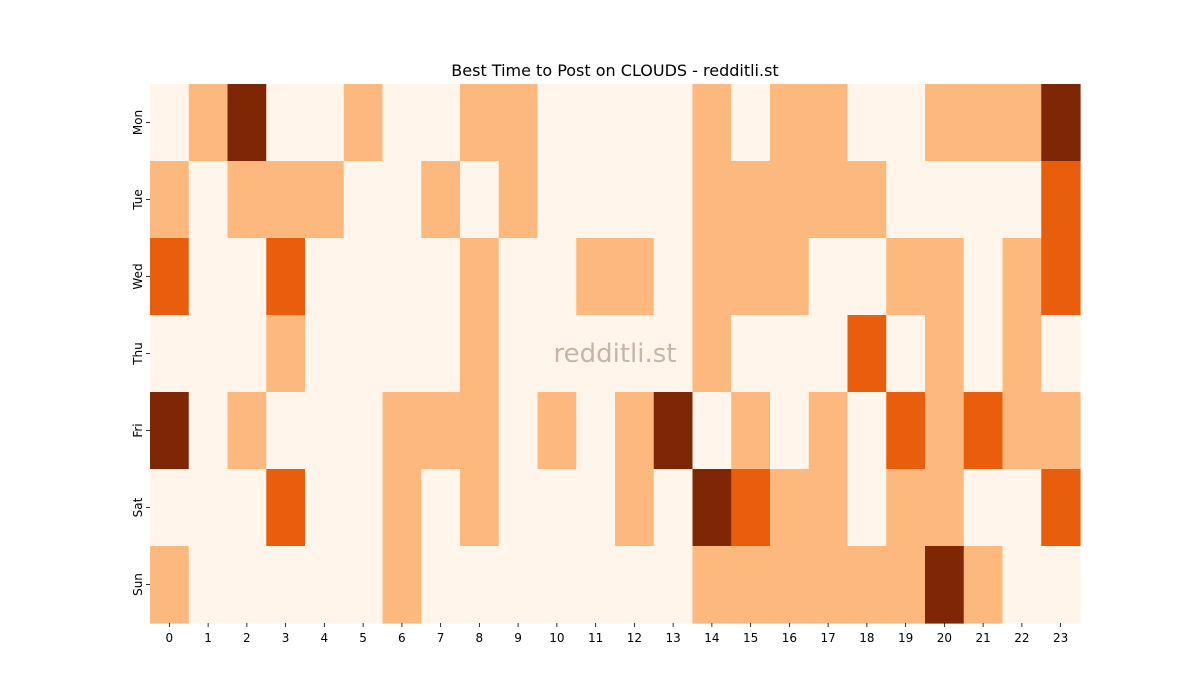 This screenshot has height=700, width=1200. I want to click on x-tick-label-14: 14, so click(711, 638).